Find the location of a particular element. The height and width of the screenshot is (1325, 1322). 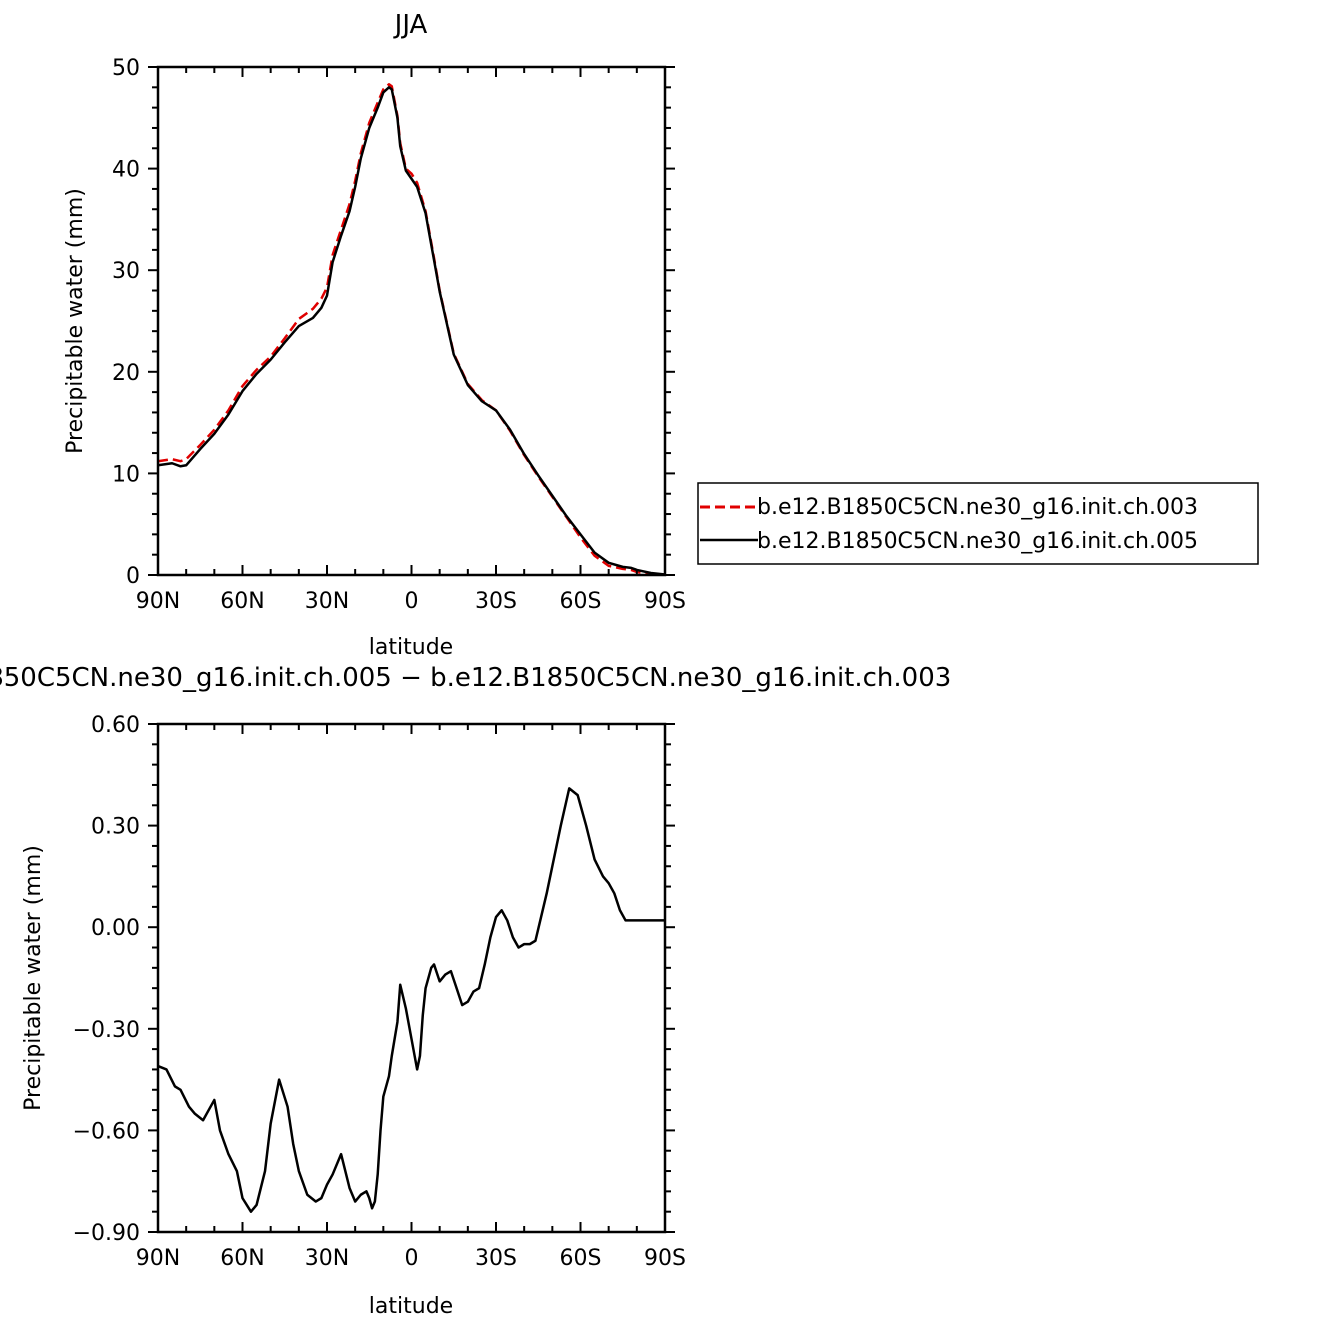

top-y-tick-label: 40 is located at coordinates (126, 170).